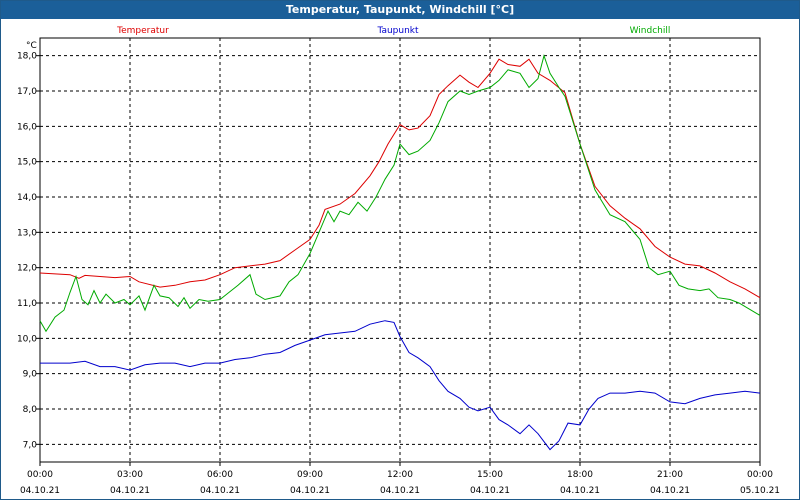 Image resolution: width=800 pixels, height=500 pixels. What do you see at coordinates (30, 410) in the screenshot?
I see `y-tick-label: 8,0` at bounding box center [30, 410].